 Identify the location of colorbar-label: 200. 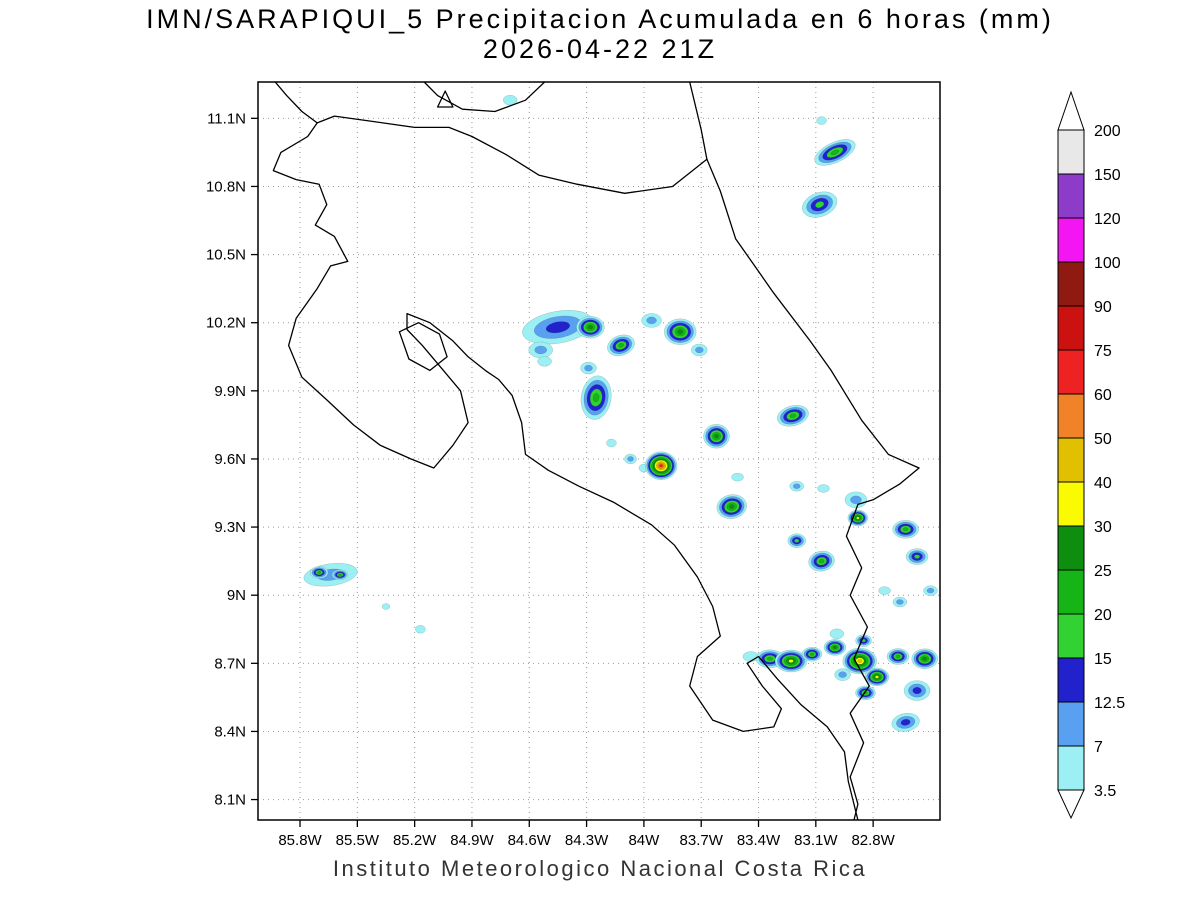
(1107, 131).